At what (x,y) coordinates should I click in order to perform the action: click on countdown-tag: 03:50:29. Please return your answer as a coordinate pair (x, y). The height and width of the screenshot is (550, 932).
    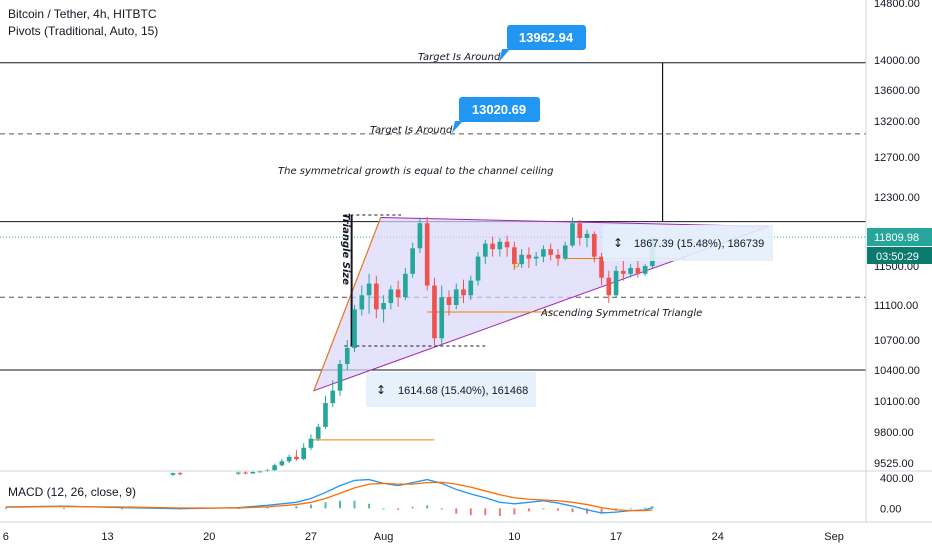
    Looking at the image, I should click on (899, 255).